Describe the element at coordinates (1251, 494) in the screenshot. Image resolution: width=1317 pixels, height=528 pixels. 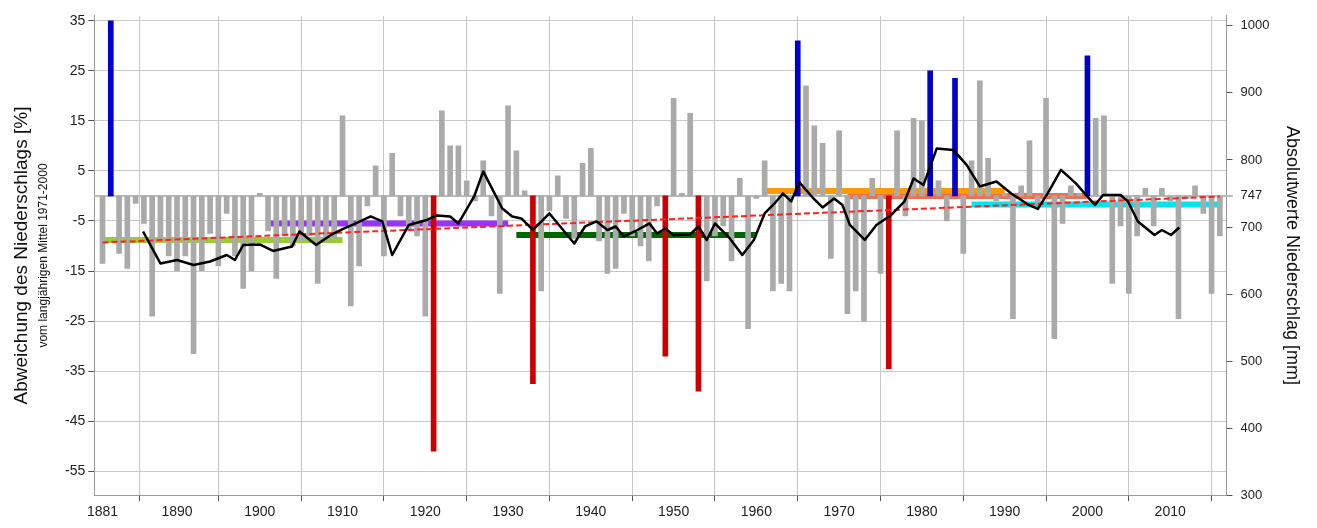
I see `y2-tick-label: 300` at that location.